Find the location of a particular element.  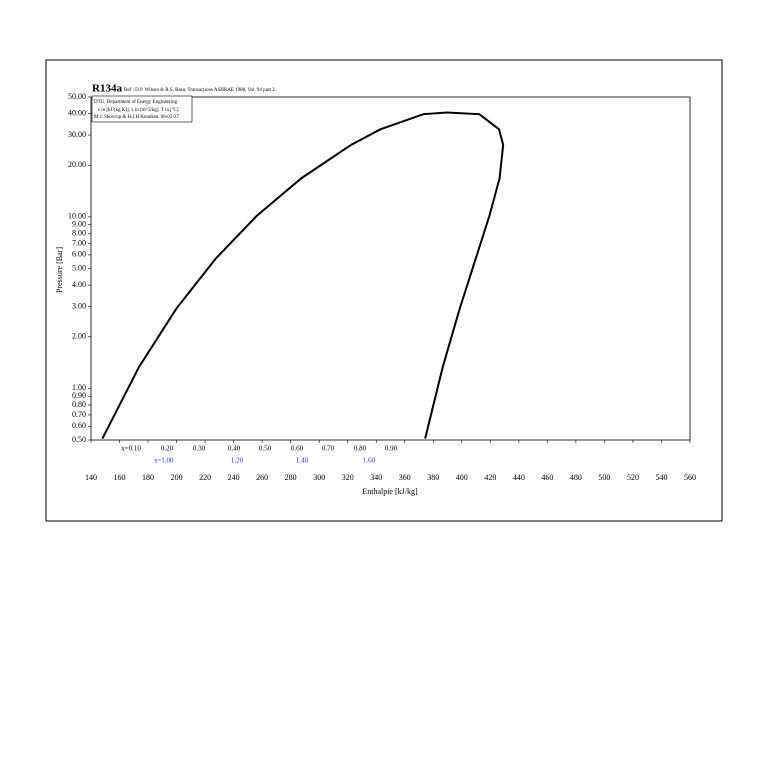

entropy-label: 1.60 is located at coordinates (369, 461).